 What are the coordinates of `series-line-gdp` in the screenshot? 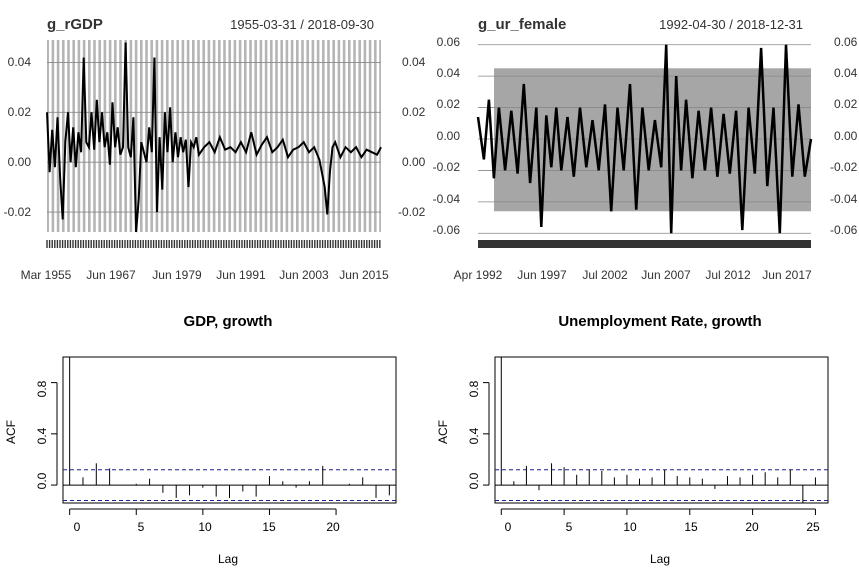 It's located at (214, 137).